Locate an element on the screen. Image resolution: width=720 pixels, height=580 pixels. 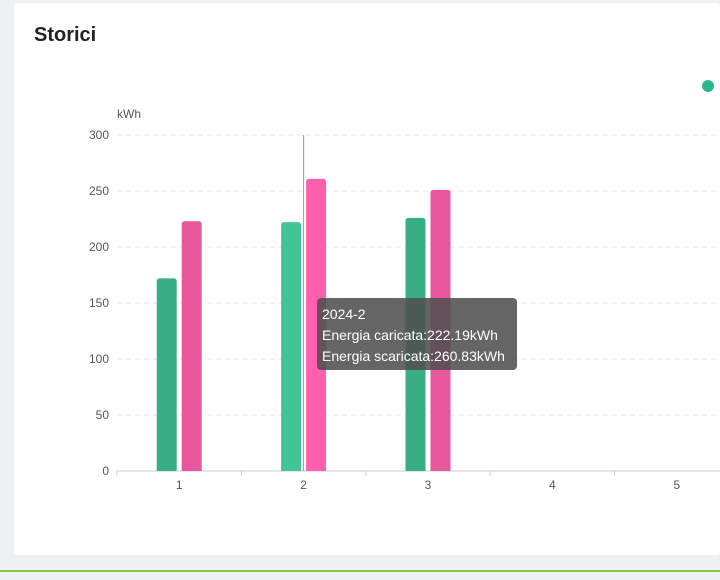
x-tick-label: 2 is located at coordinates (303, 485).